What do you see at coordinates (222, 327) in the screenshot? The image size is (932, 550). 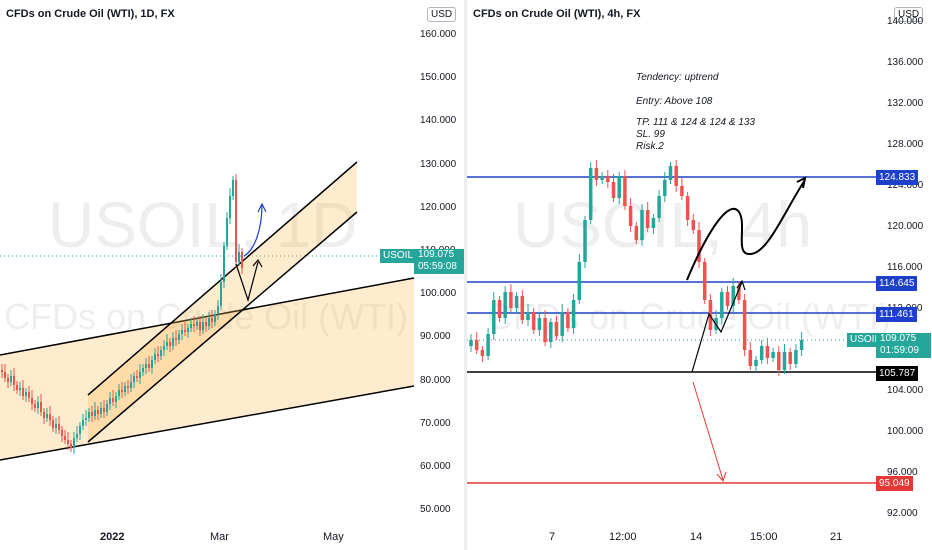 I see `rising-channel-bottom` at bounding box center [222, 327].